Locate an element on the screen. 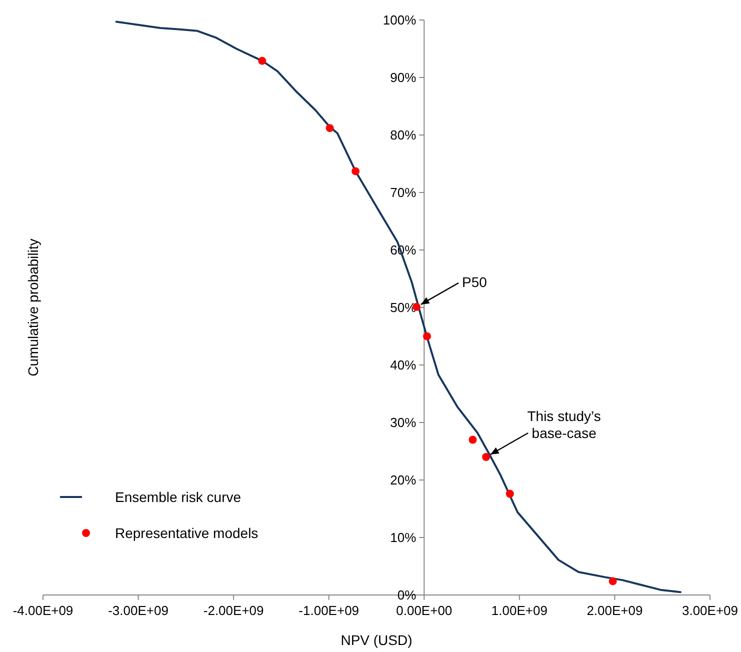  y-tick-label: 0% is located at coordinates (407, 595).